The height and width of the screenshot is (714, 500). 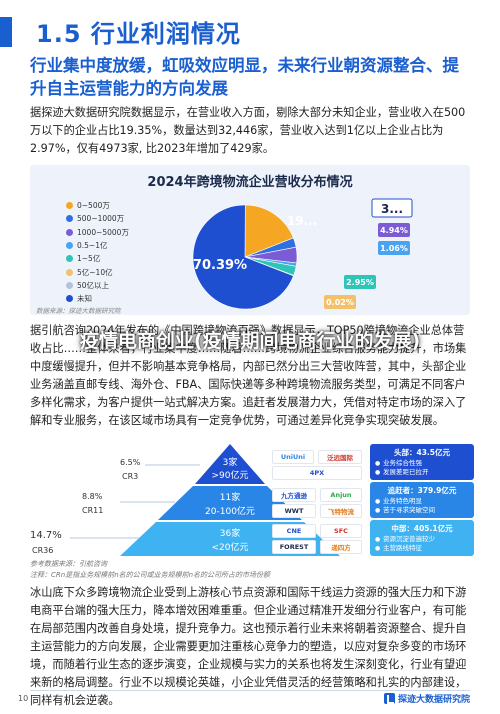 I want to click on legend-item: 500~1000万, so click(x=97, y=218).